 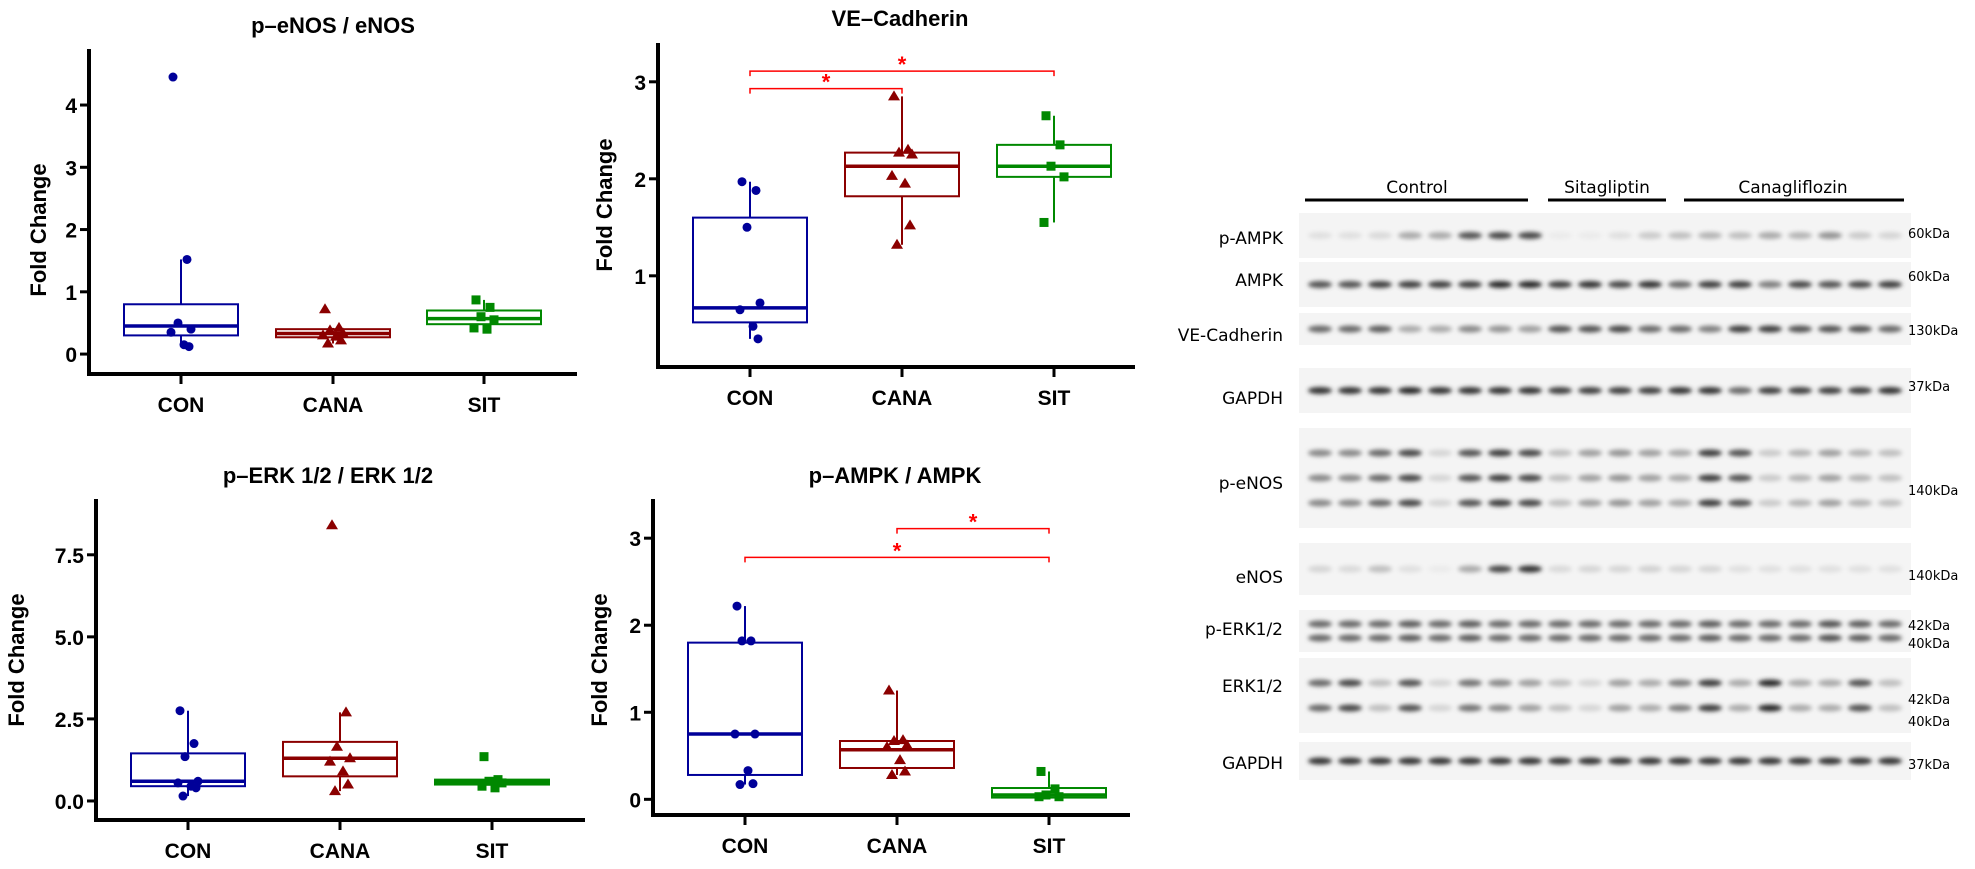 I want to click on significance-star: *, so click(x=897, y=550).